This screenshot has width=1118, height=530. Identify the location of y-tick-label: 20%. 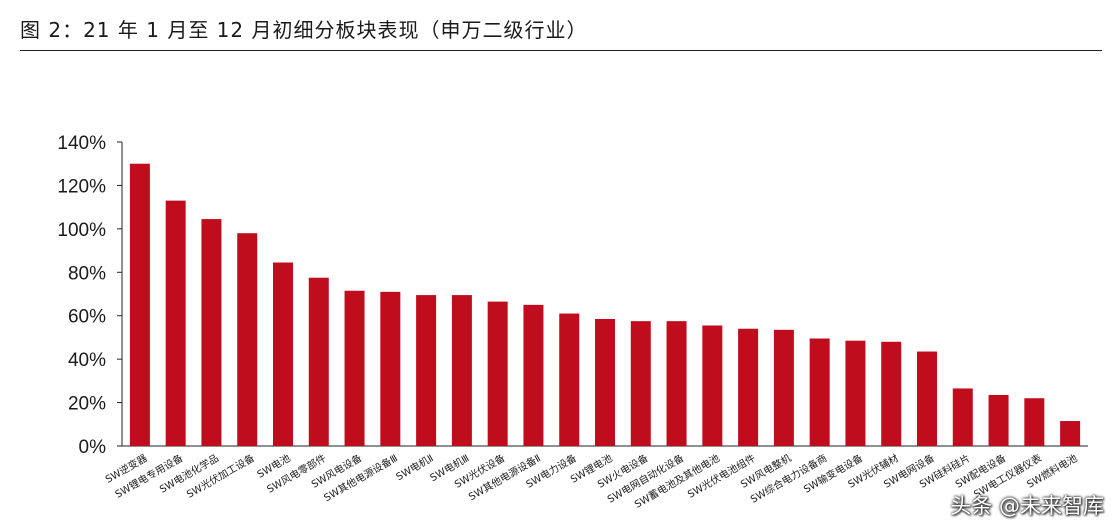
(87, 404).